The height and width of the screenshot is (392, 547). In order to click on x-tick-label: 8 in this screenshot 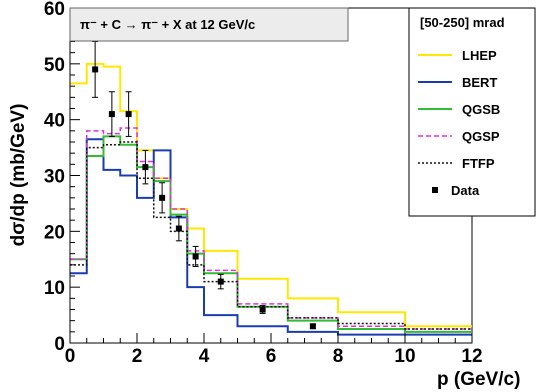, I will do `click(338, 356)`.